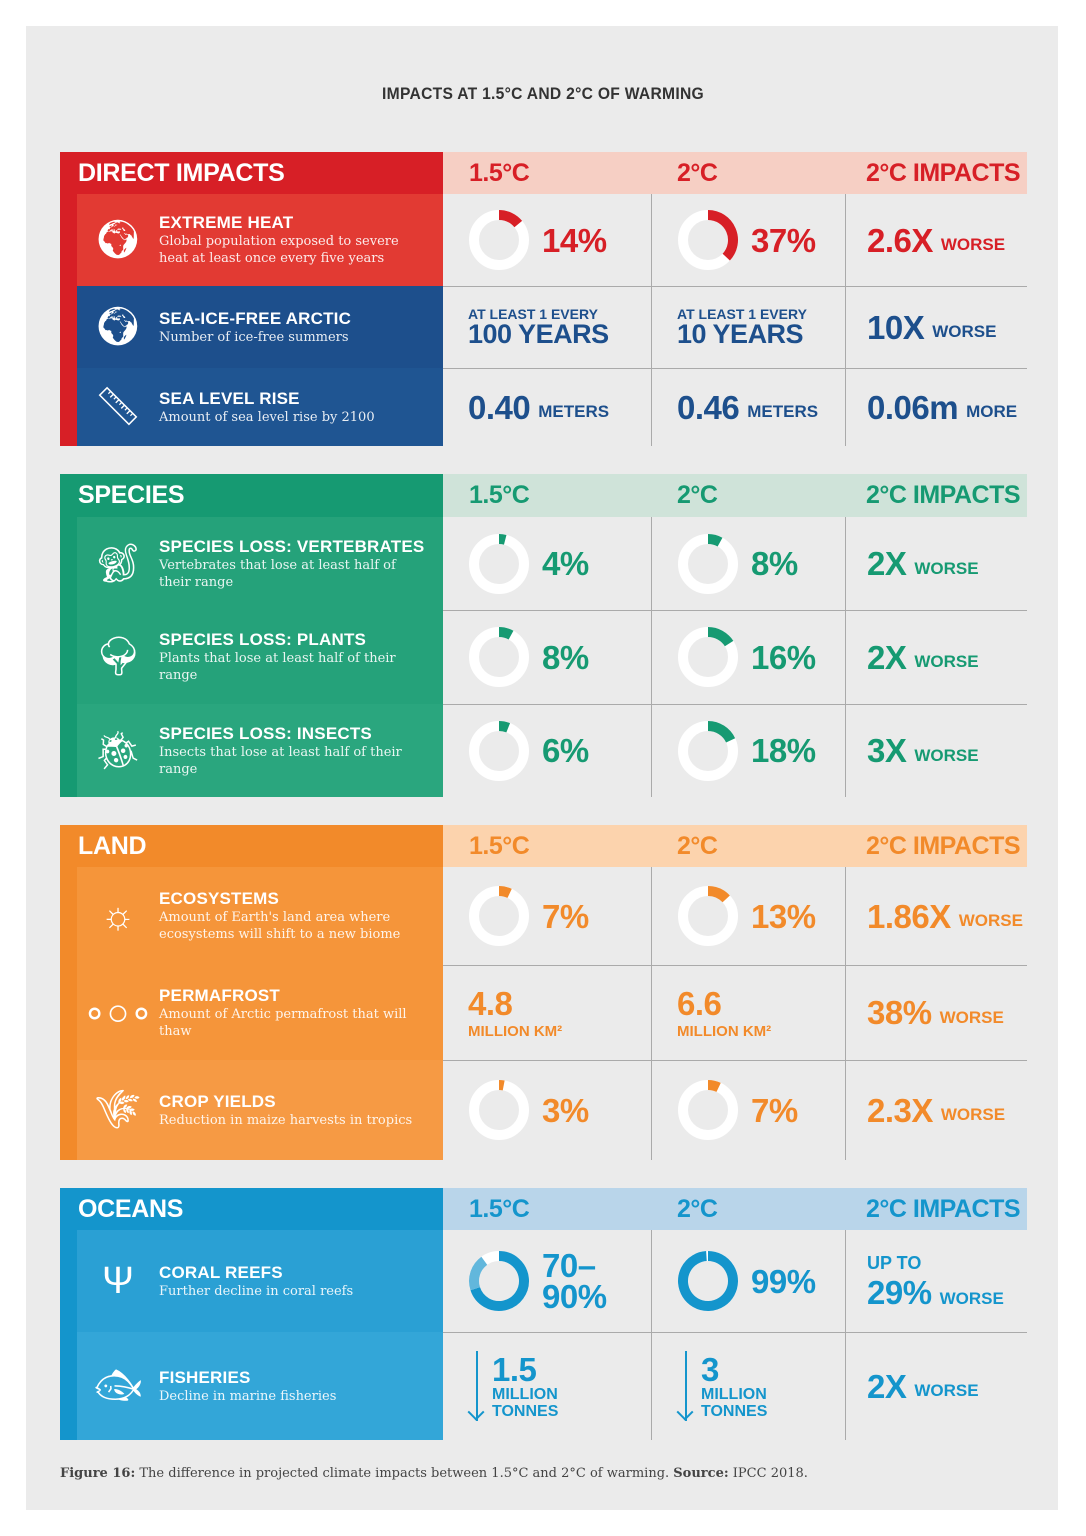 The height and width of the screenshot is (1536, 1086). I want to click on row-title: SPECIES LOSS: PLANTS, so click(263, 639).